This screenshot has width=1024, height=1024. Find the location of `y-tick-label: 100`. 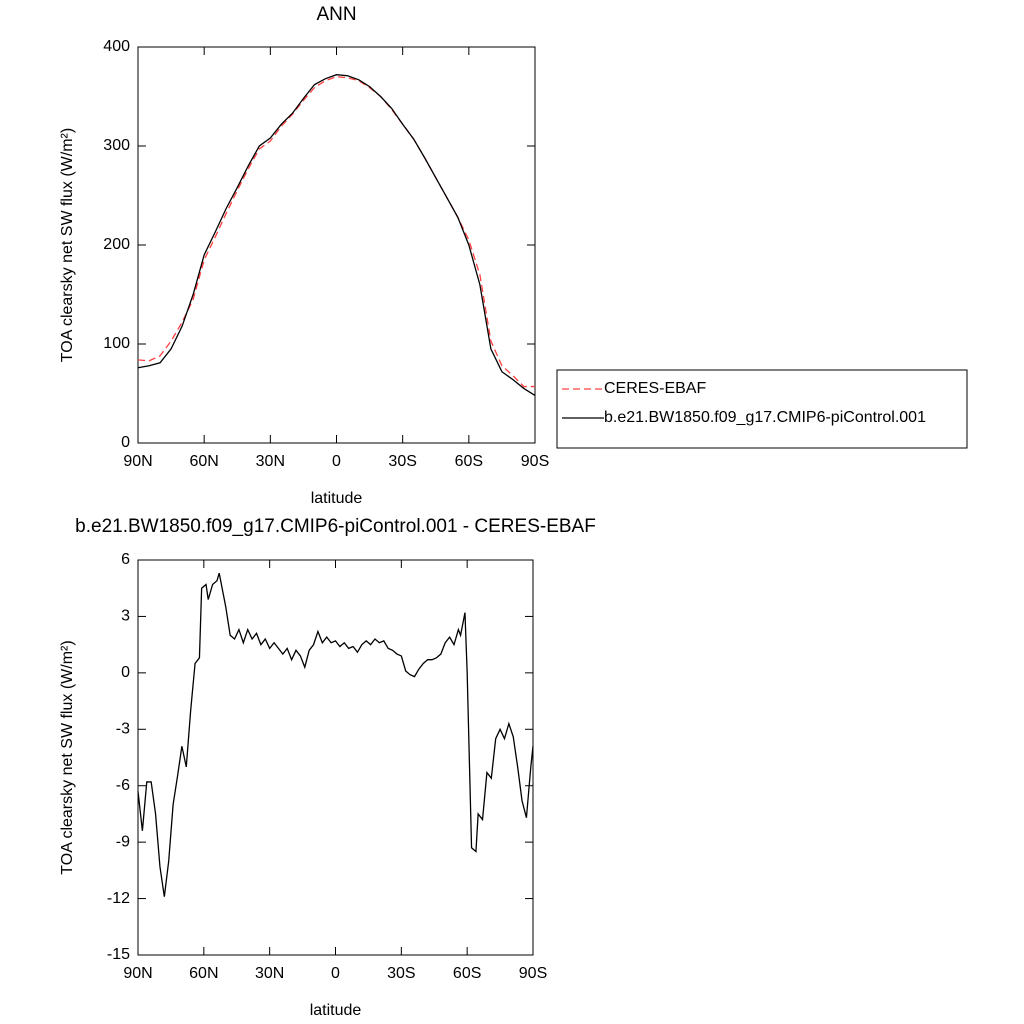

y-tick-label: 100 is located at coordinates (116, 343).